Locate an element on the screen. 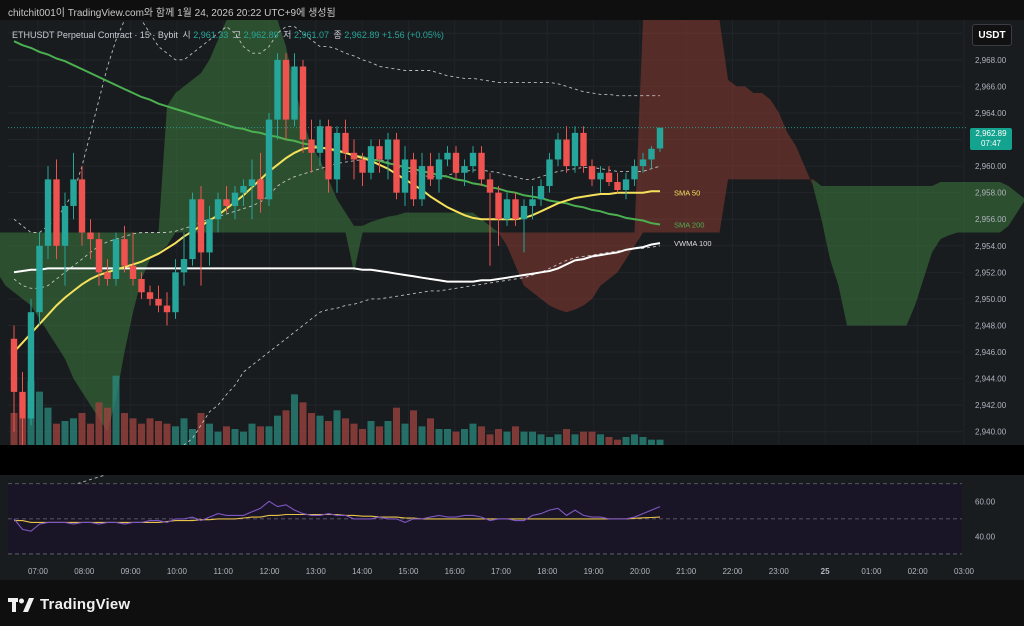  x-tick-label: 13:00 is located at coordinates (316, 571).